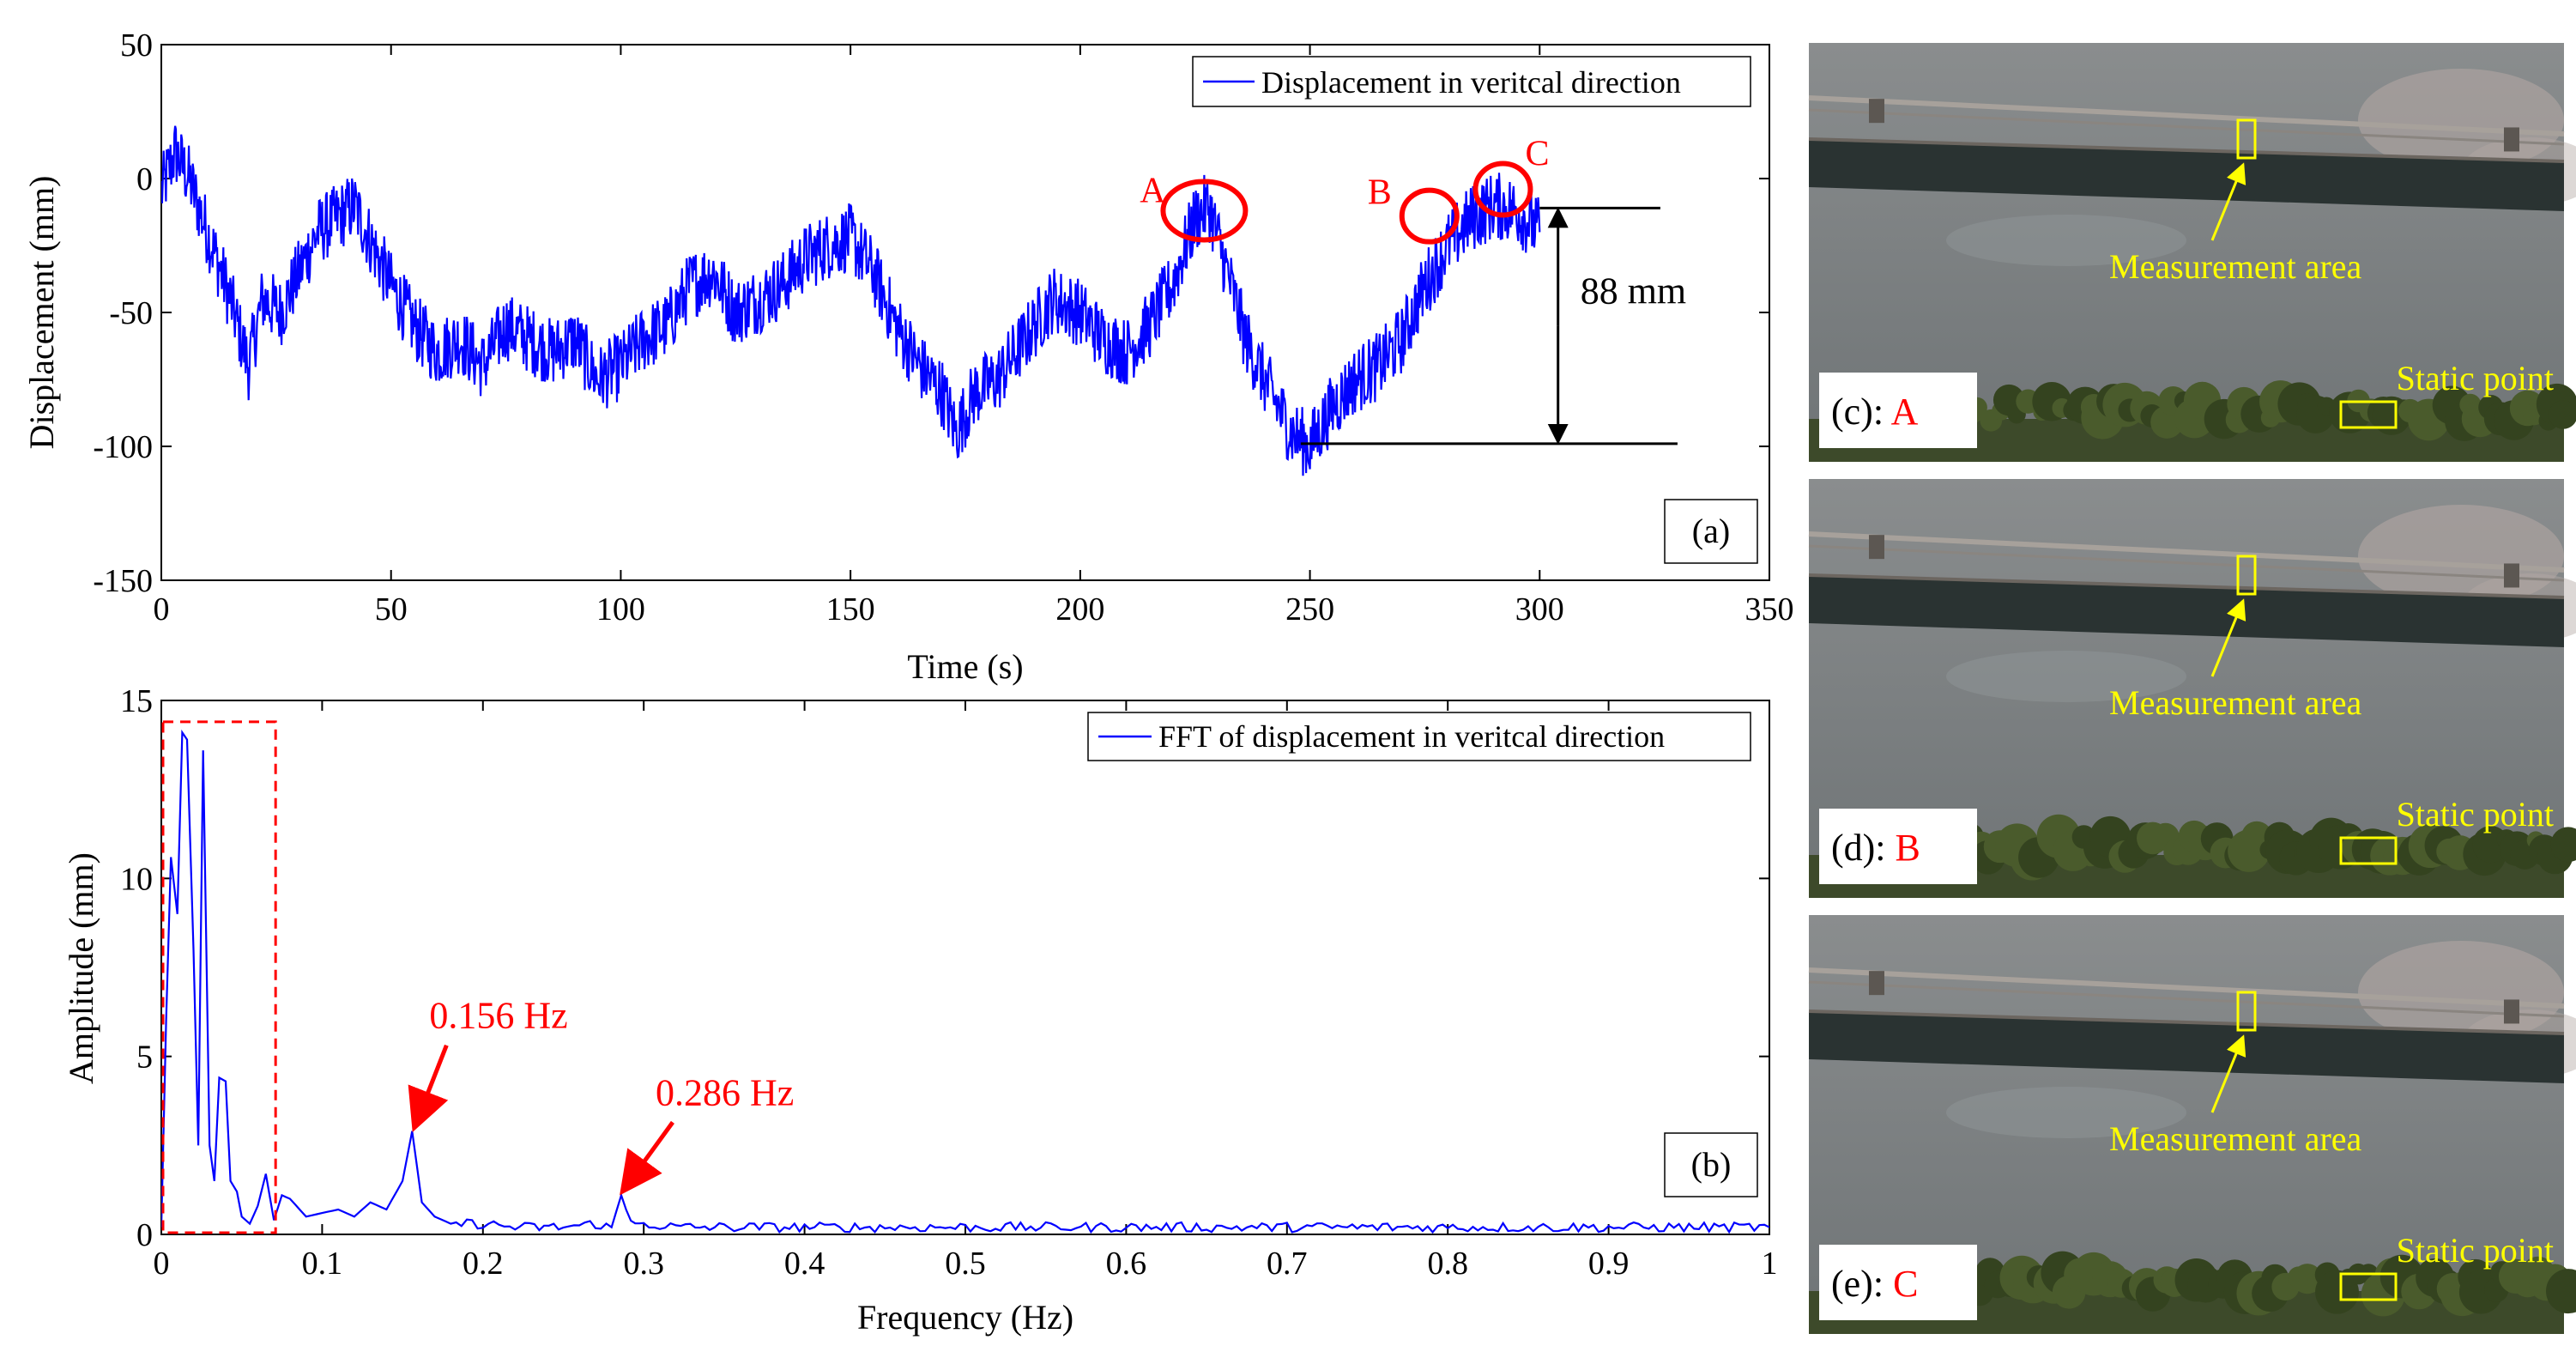  I want to click on panel-a-legend-box, so click(1471, 82).